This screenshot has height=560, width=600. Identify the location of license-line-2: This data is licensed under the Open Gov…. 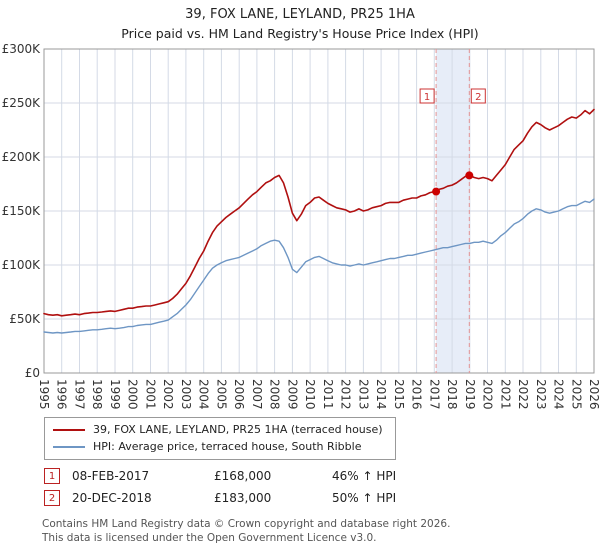
(209, 537).